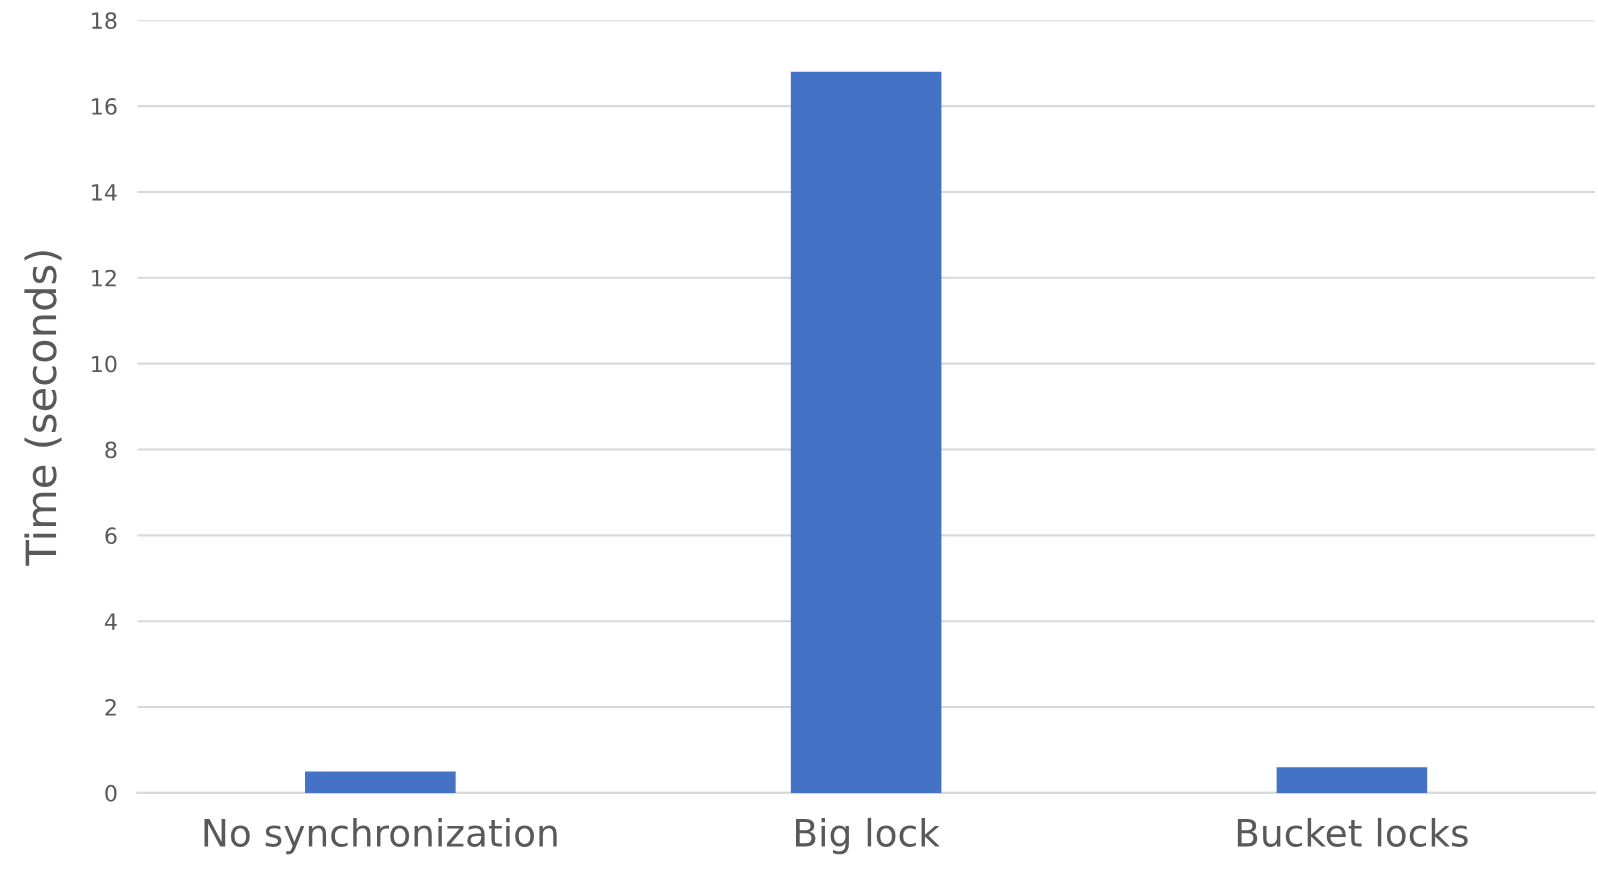 The image size is (1598, 881). What do you see at coordinates (43, 408) in the screenshot?
I see `y-axis-title: Time (seconds)` at bounding box center [43, 408].